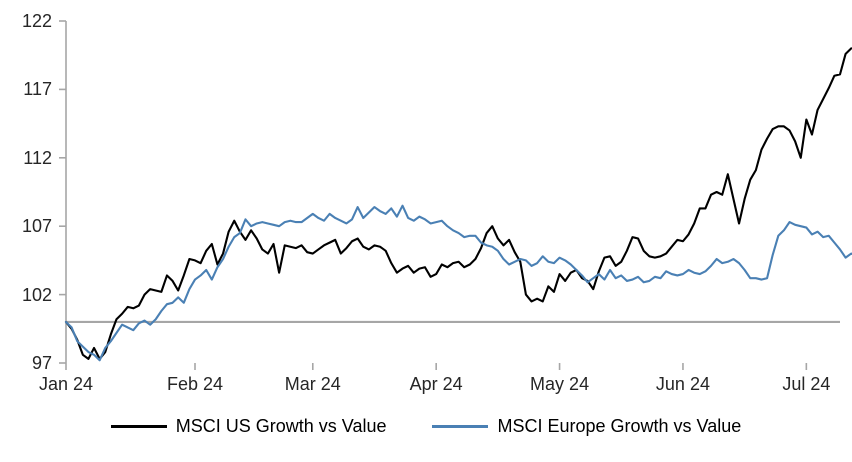  I want to click on legend-item-label: MSCI Europe Growth vs Value, so click(619, 426).